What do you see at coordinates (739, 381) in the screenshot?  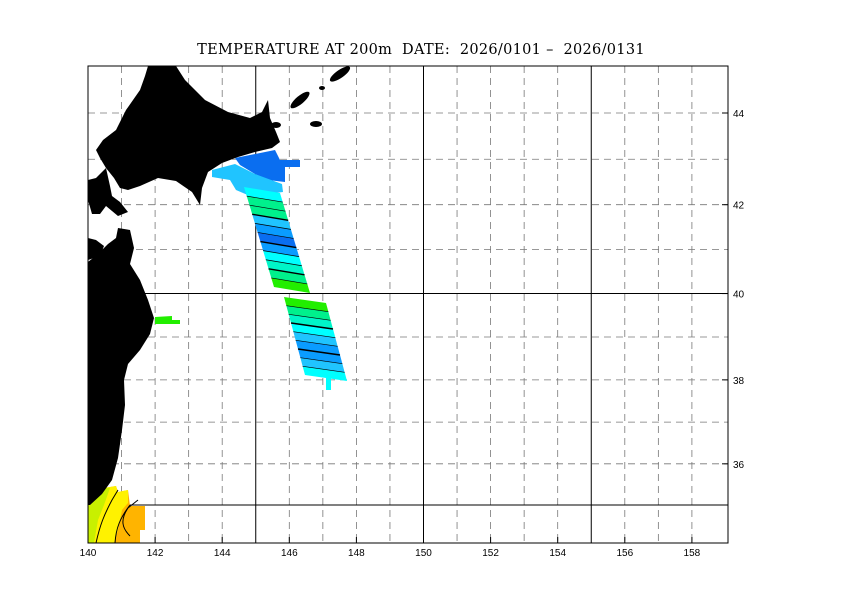 I see `y-tick-label: 38` at bounding box center [739, 381].